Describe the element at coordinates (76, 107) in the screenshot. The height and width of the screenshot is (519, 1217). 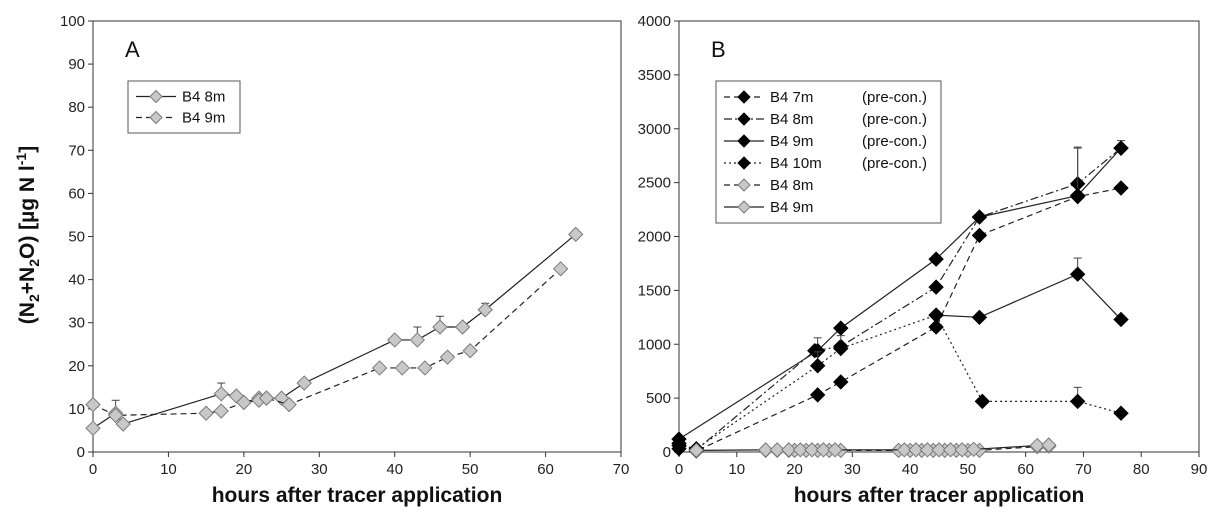
I see `y-tick-label: 80` at that location.